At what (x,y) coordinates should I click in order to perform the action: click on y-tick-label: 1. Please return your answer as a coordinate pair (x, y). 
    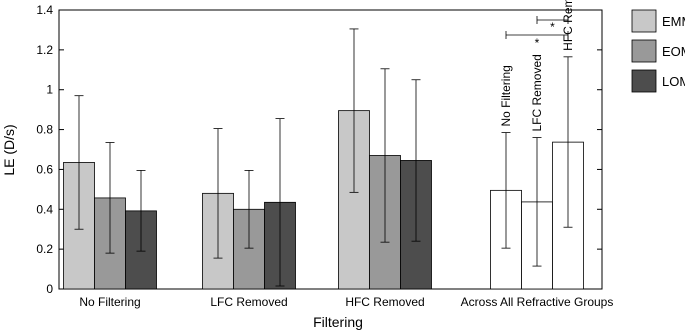
    Looking at the image, I should click on (49, 90).